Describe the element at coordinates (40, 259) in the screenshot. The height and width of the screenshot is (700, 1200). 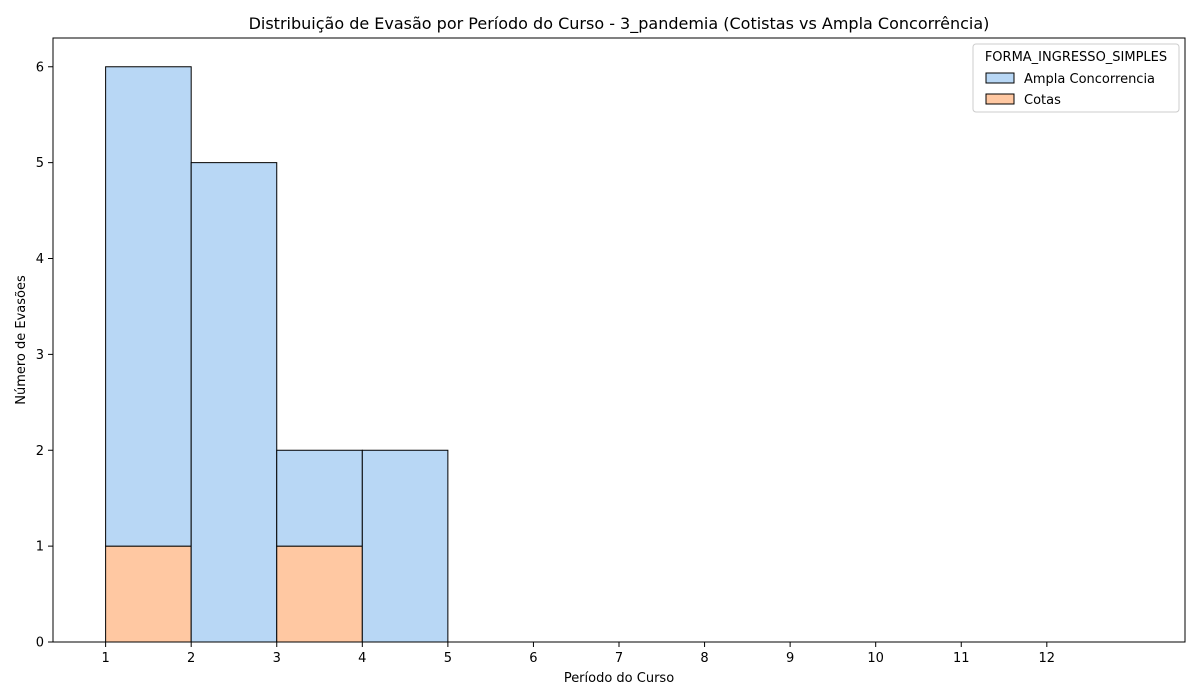
I see `y-tick-label: 4` at that location.